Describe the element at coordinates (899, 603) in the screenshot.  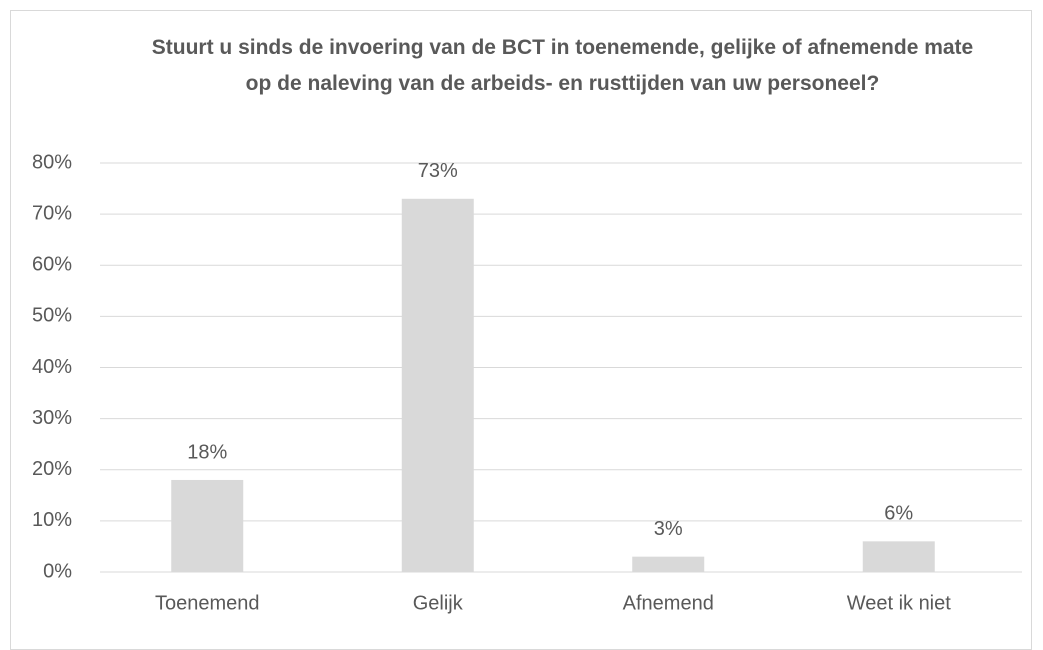
I see `x-tick-label: Weet ik niet` at that location.